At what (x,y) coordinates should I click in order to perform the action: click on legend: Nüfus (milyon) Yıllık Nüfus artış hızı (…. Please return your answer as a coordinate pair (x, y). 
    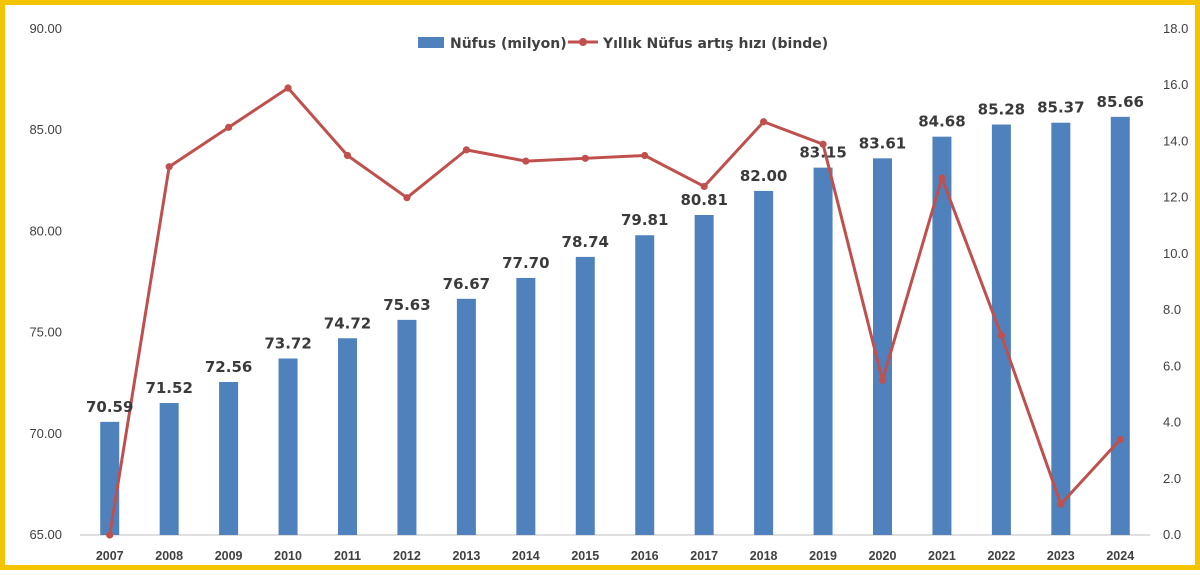
    Looking at the image, I should click on (623, 44).